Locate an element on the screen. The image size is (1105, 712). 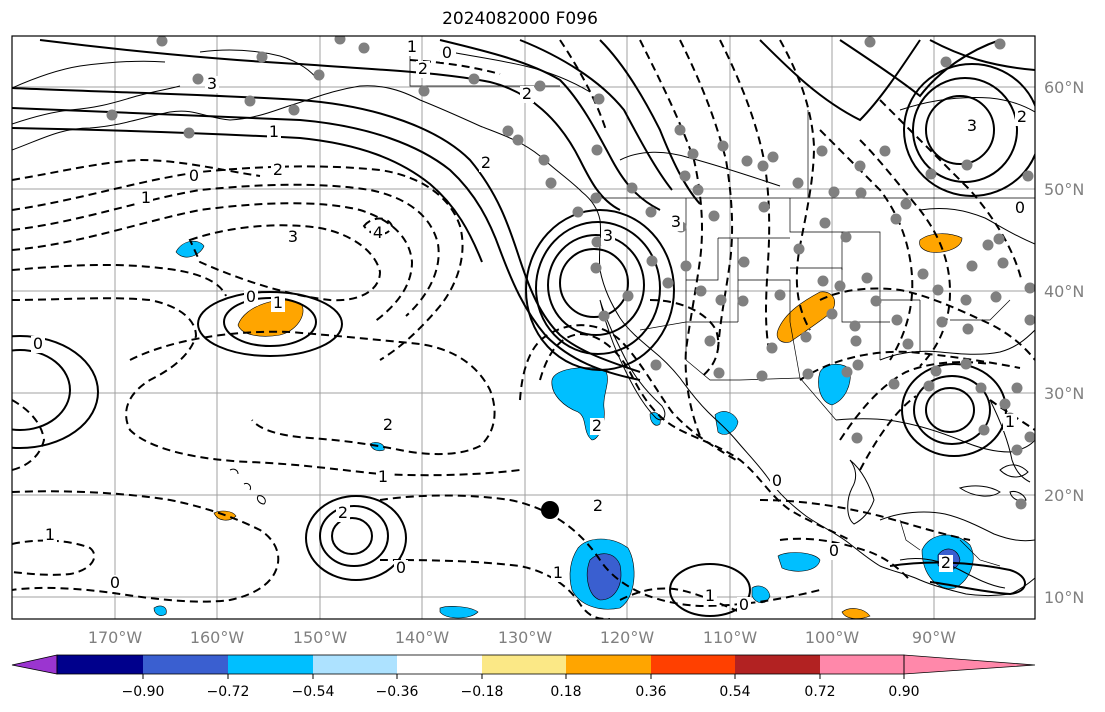
lon-label: 170°W is located at coordinates (115, 637).